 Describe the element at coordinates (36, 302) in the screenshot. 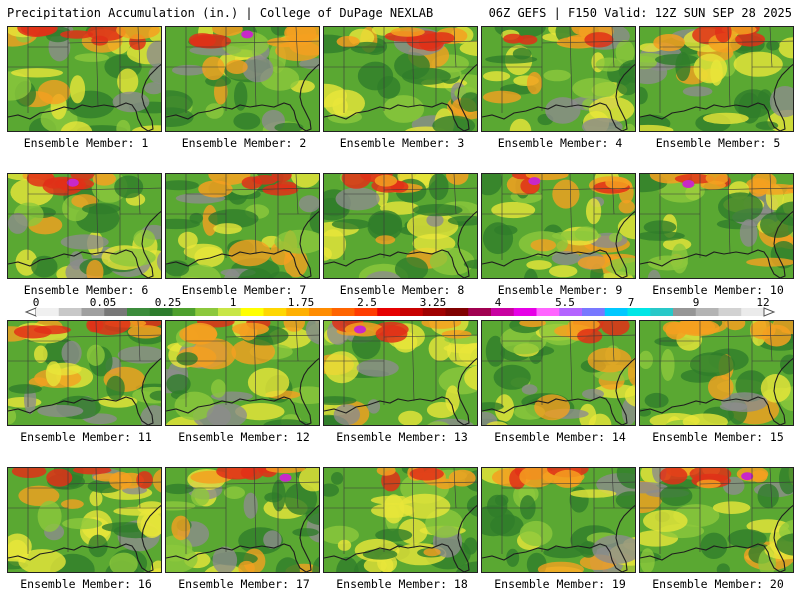

I see `colorbar-tick-label: 0` at that location.